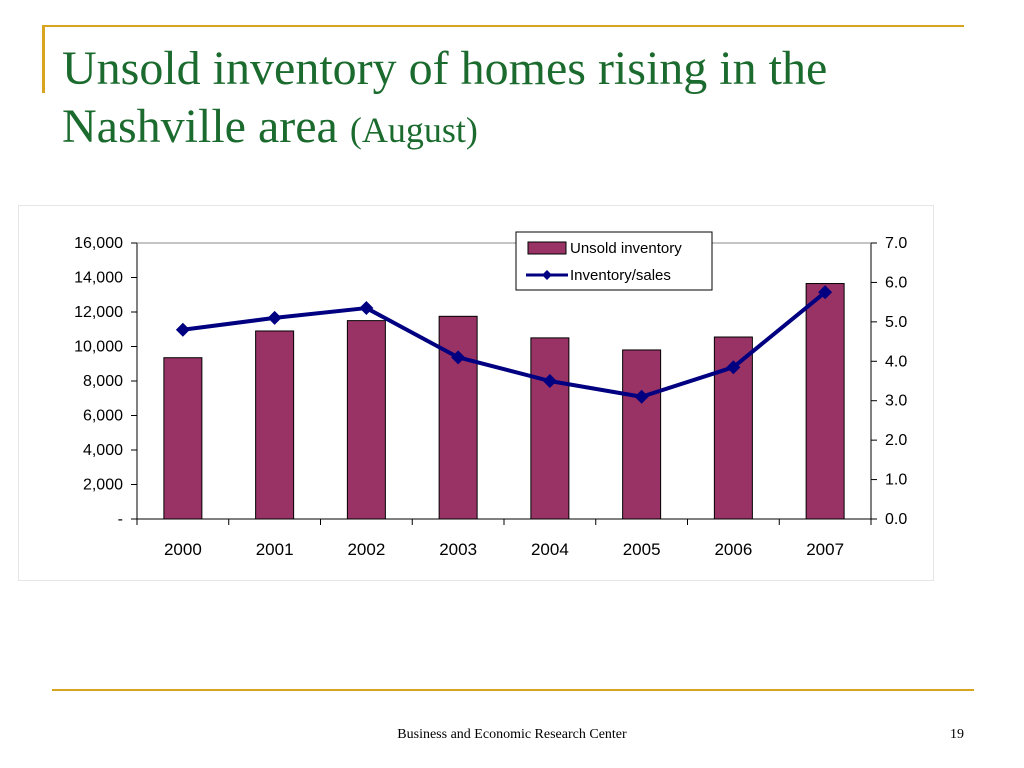 Image resolution: width=1024 pixels, height=768 pixels. Describe the element at coordinates (503, 26) in the screenshot. I see `title-accent-rule` at that location.